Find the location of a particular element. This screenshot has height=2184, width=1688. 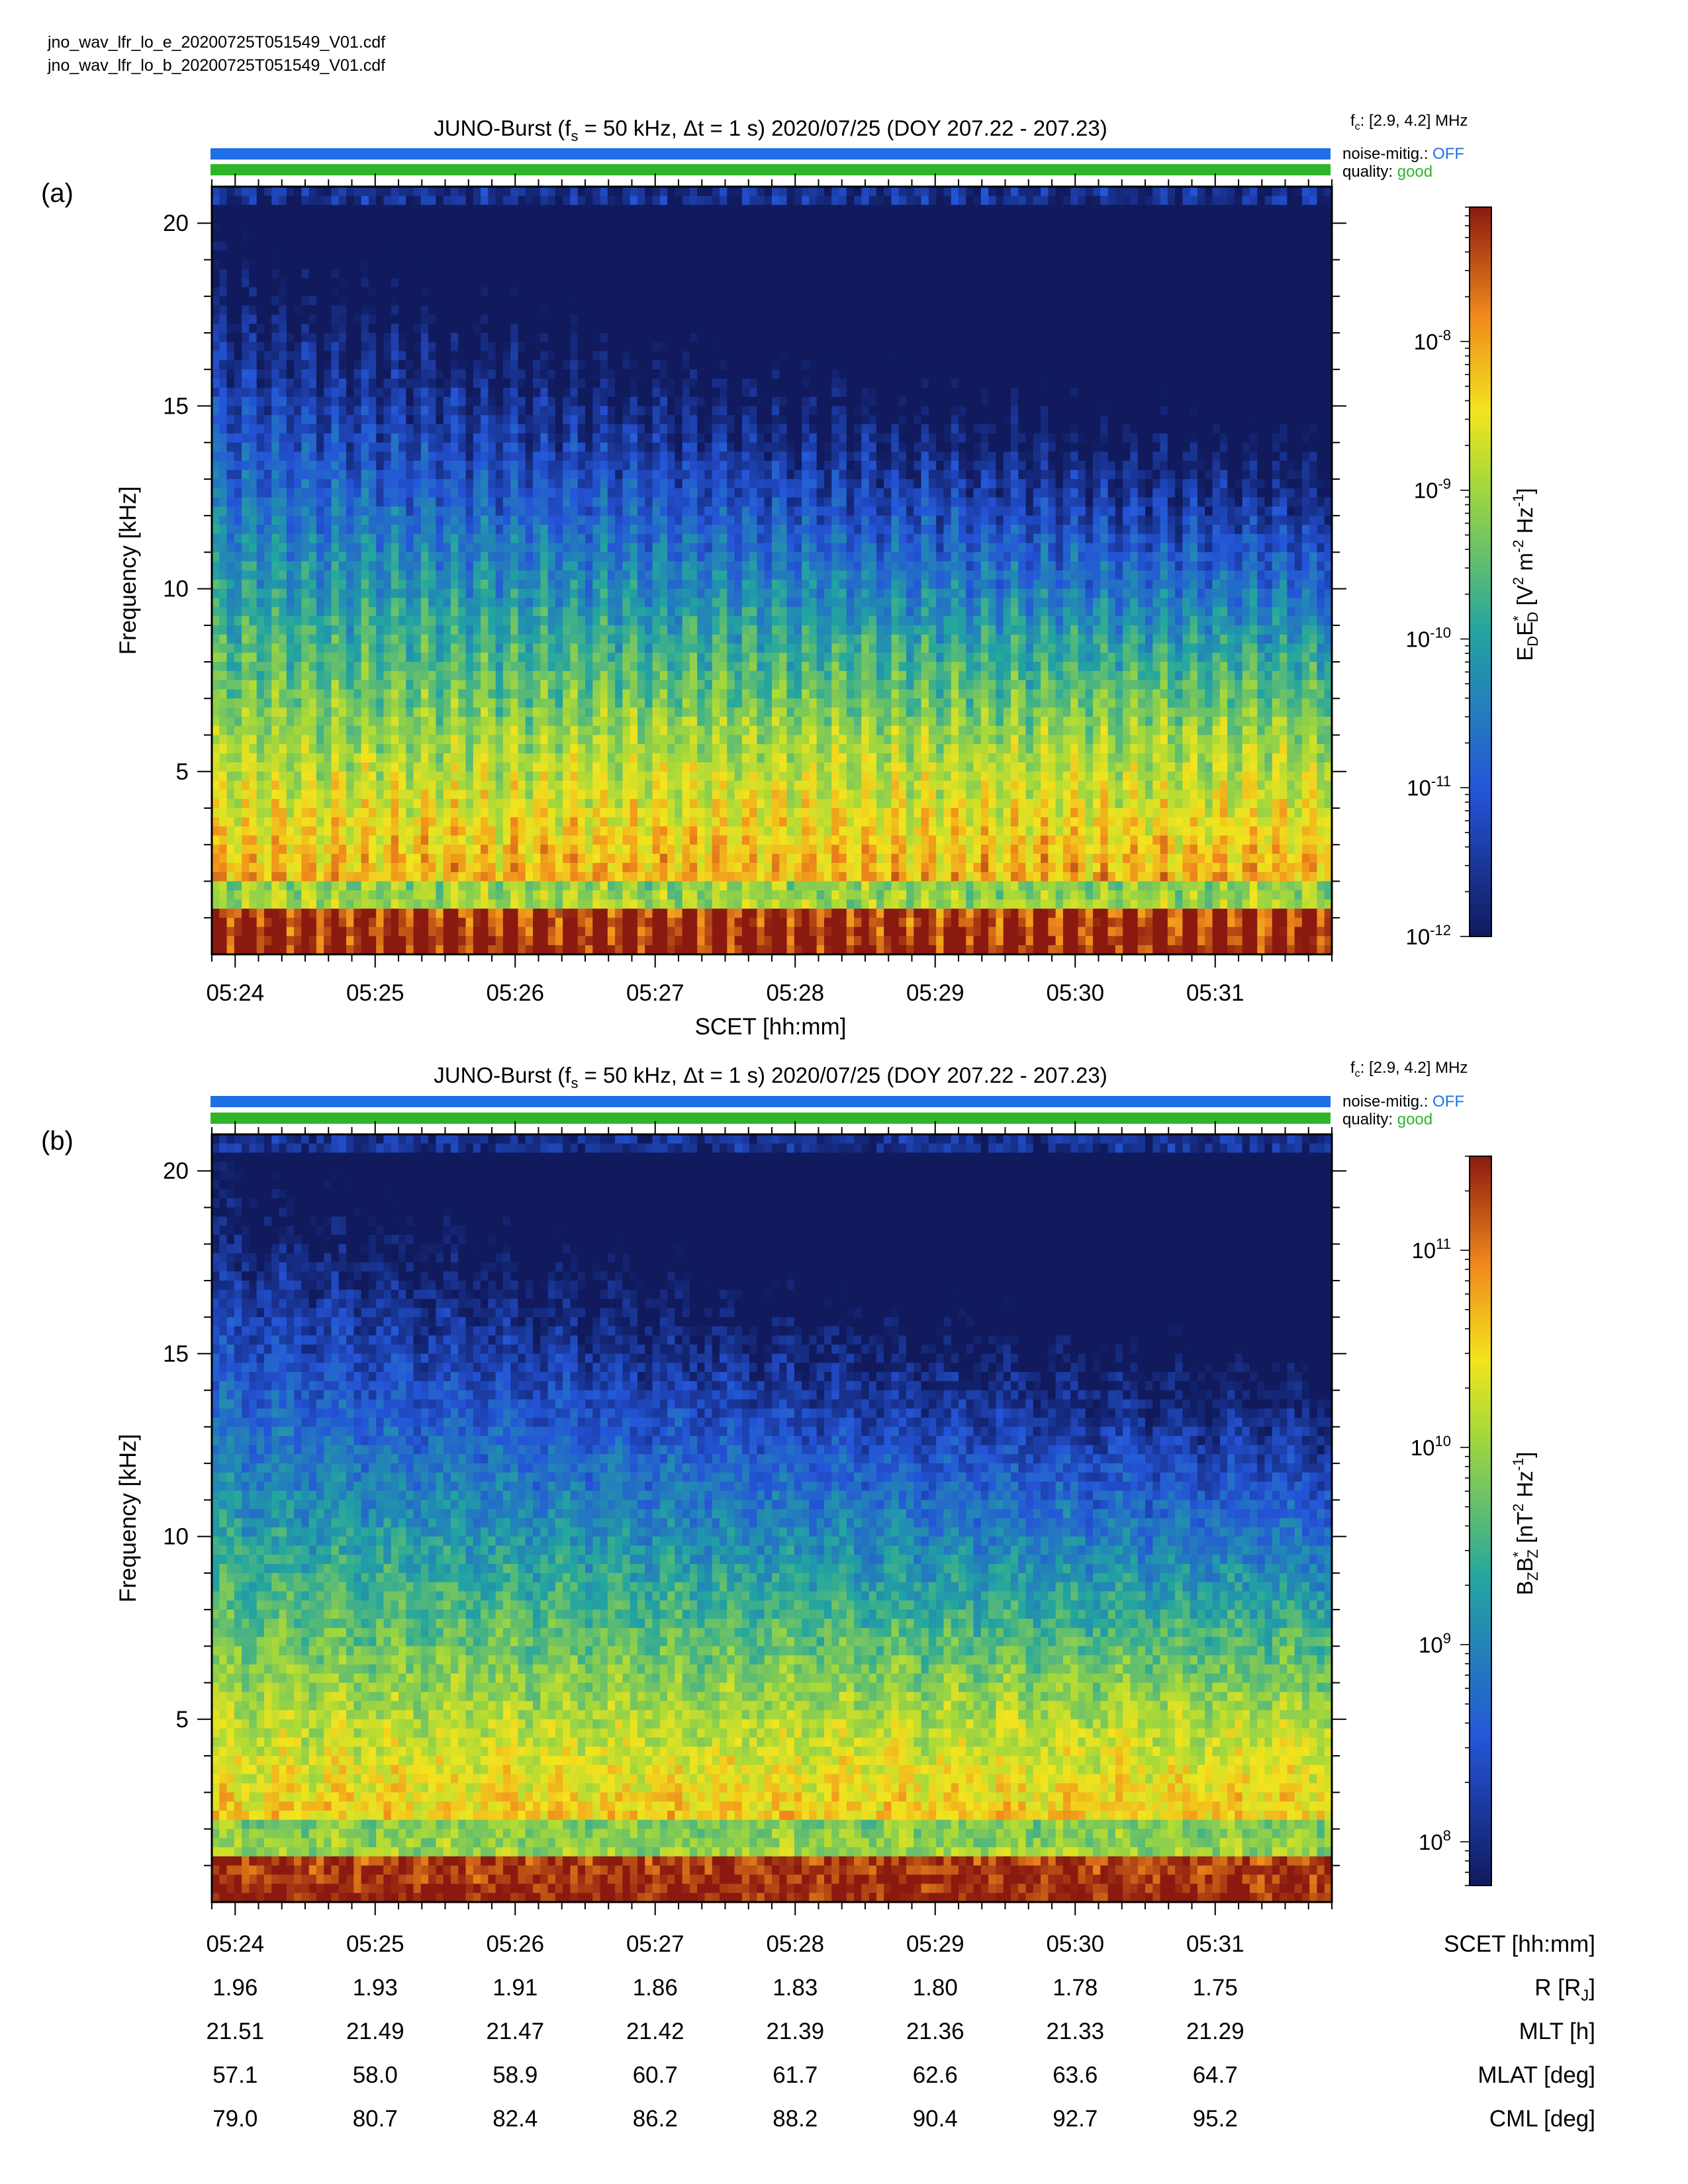

colorbar-tick-label: 10⁻⁹ is located at coordinates (1432, 489).